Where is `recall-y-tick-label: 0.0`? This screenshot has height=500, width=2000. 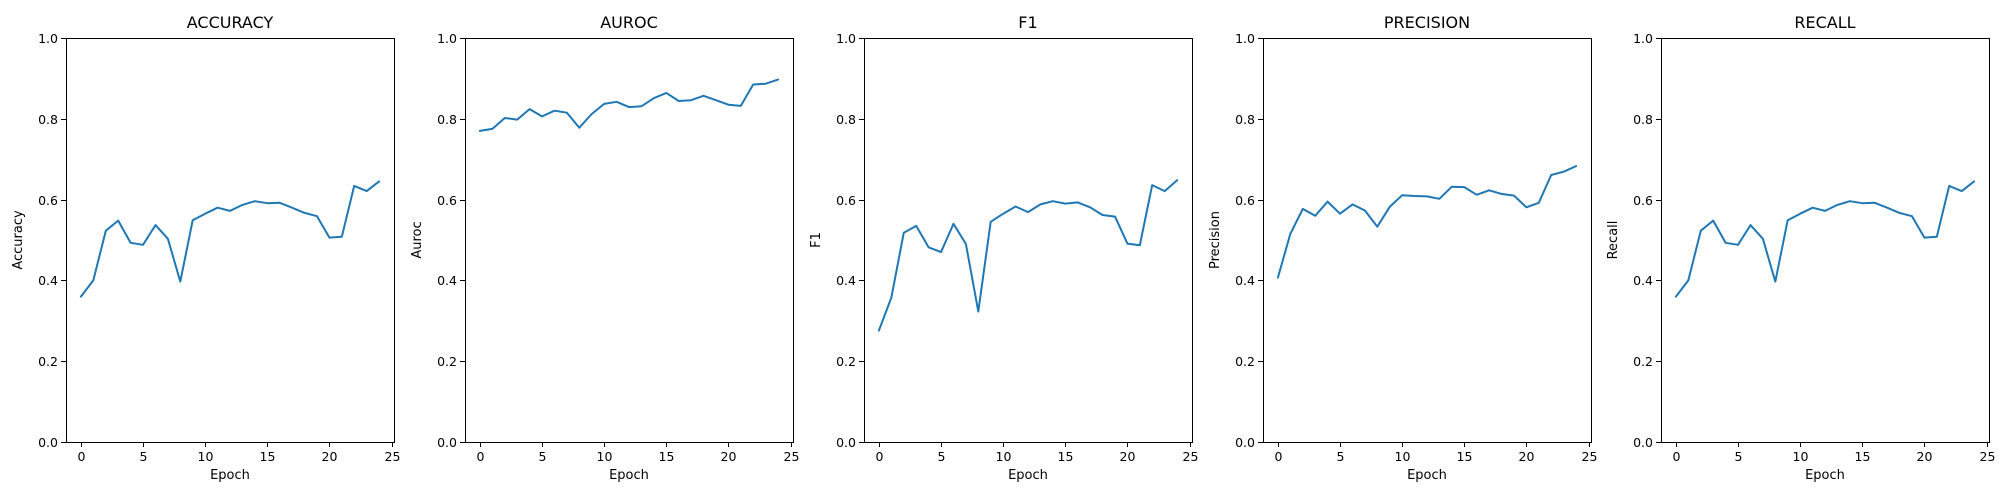
recall-y-tick-label: 0.0 is located at coordinates (1643, 442).